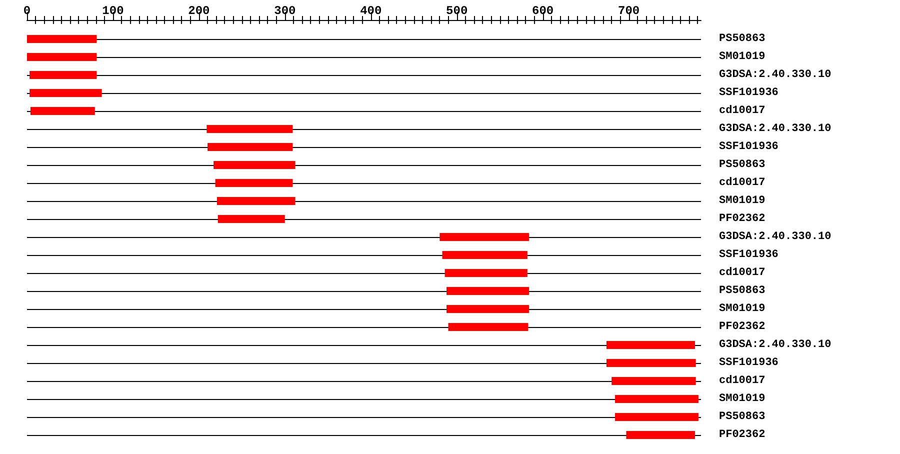  What do you see at coordinates (285, 11) in the screenshot?
I see `x-tick-label: 300` at bounding box center [285, 11].